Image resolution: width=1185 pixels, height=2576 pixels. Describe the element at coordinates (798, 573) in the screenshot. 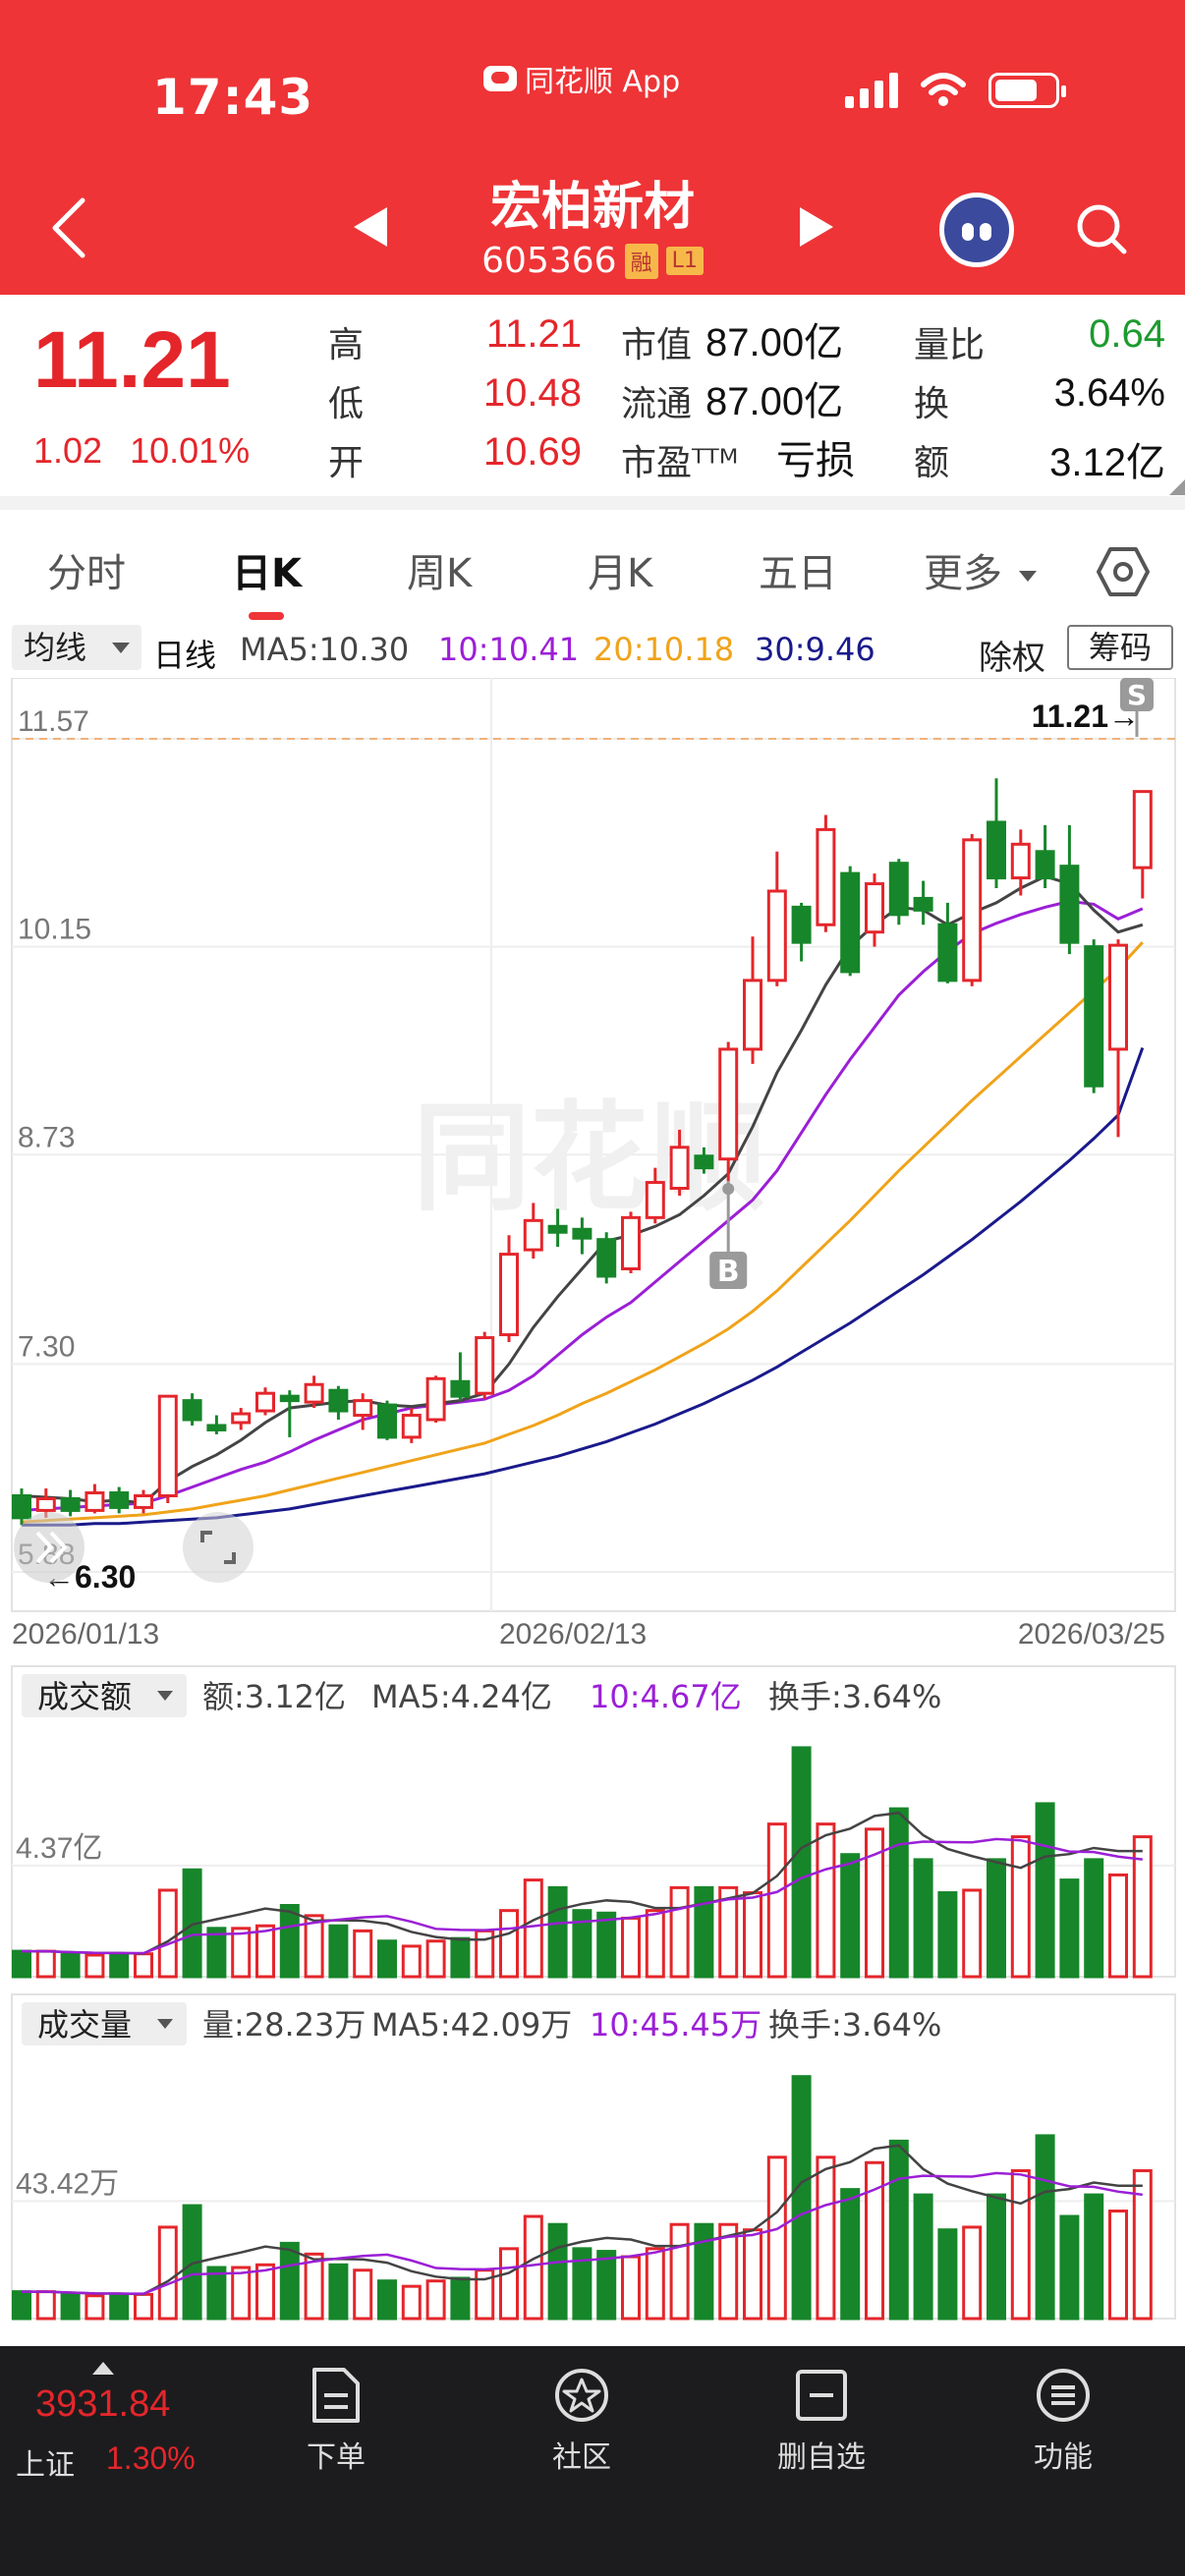

I see `tab-five-day: 五日` at that location.